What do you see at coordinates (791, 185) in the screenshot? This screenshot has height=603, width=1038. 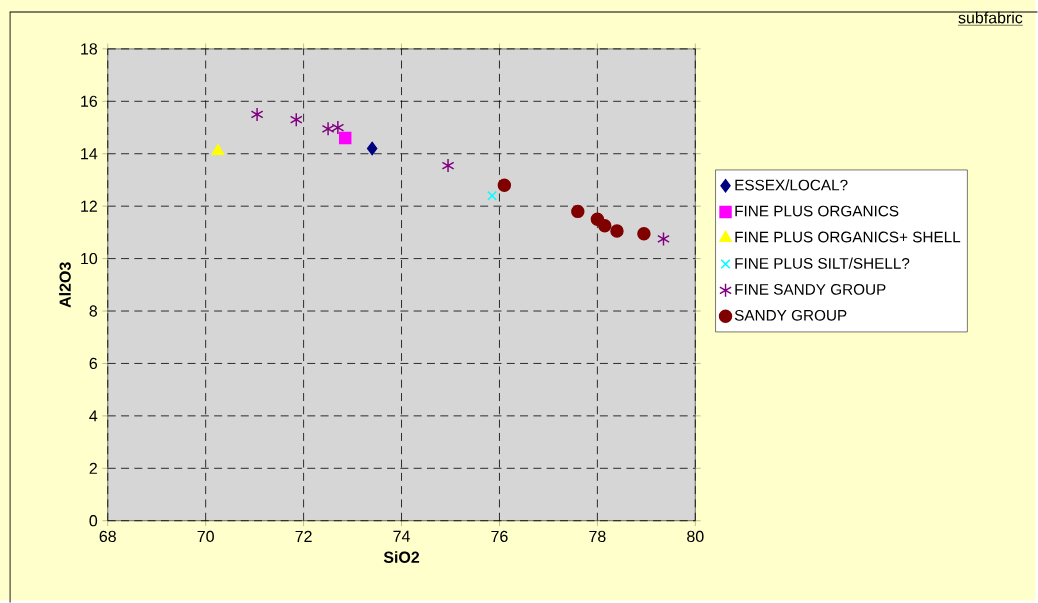 I see `legend-label: ESSEX/LOCAL?` at bounding box center [791, 185].